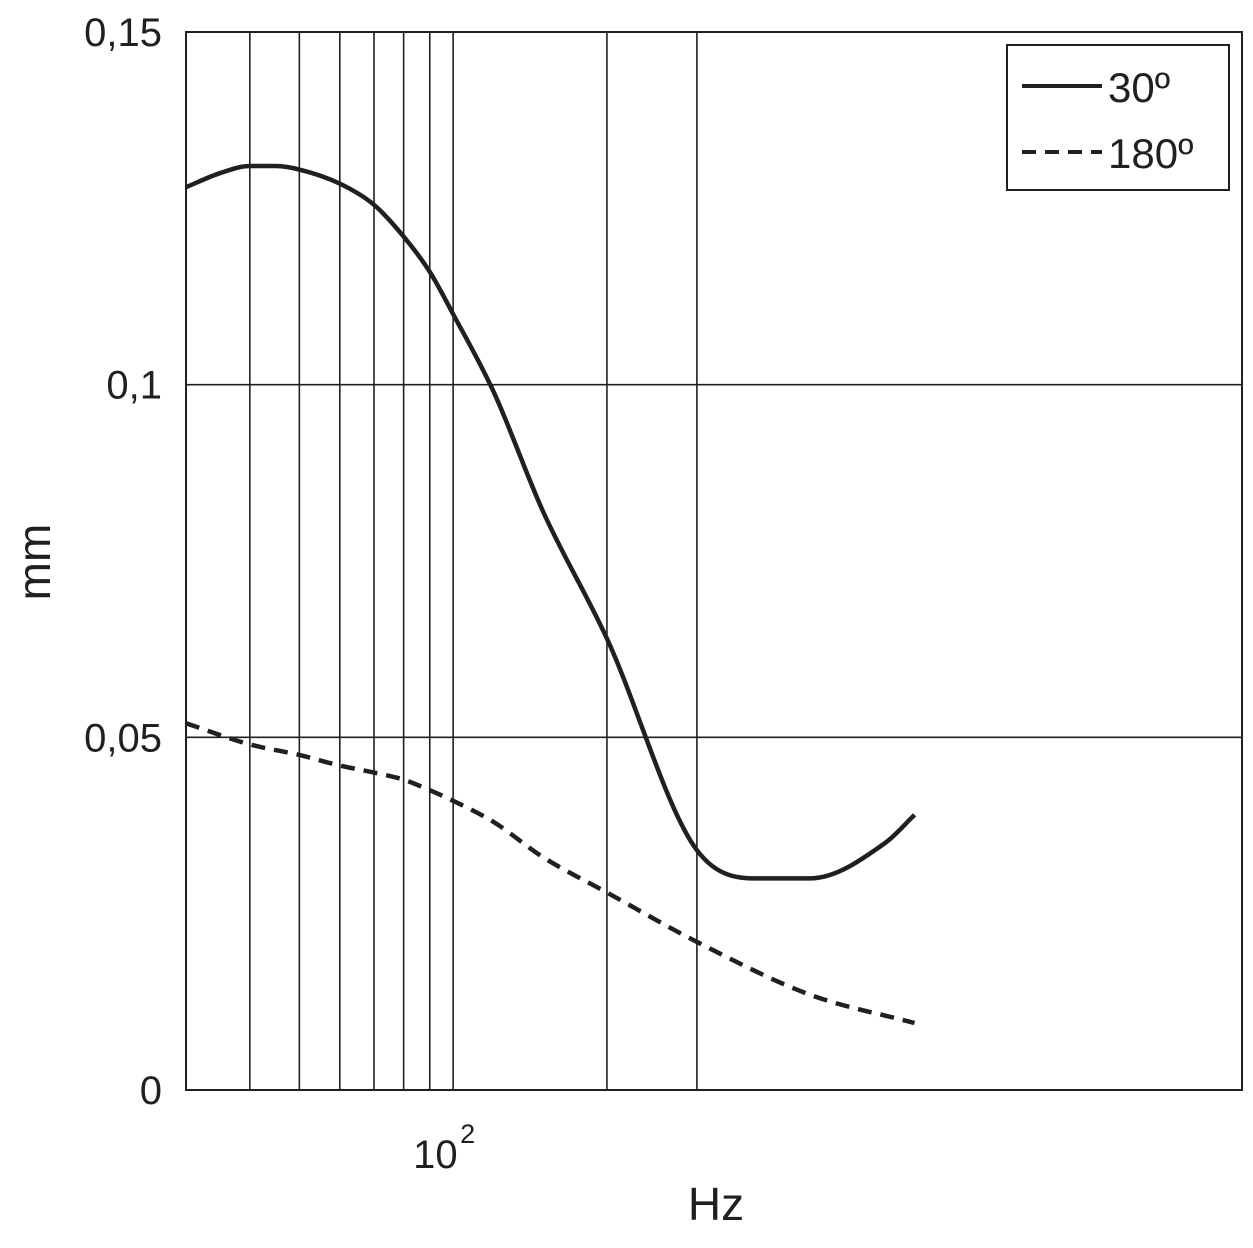  I want to click on y-axis-label: mm, so click(34, 562).